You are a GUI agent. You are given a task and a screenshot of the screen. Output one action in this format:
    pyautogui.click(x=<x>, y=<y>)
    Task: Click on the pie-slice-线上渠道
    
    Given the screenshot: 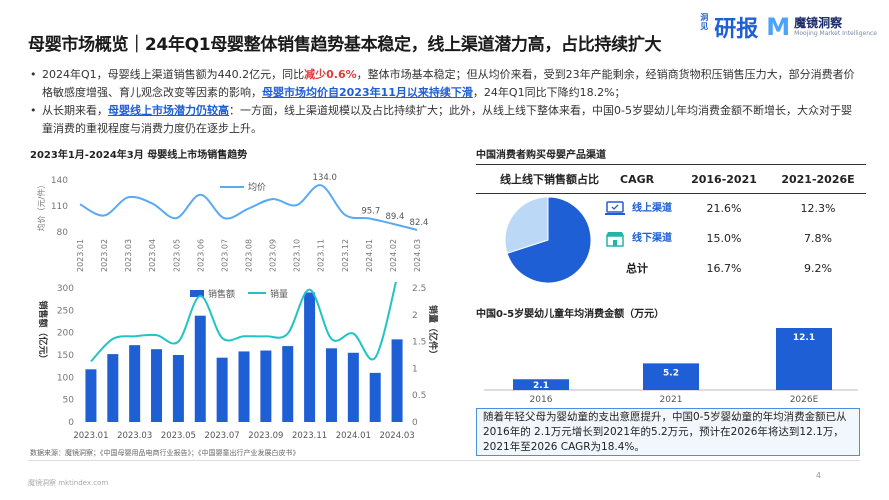 What is the action you would take?
    pyautogui.click(x=549, y=240)
    